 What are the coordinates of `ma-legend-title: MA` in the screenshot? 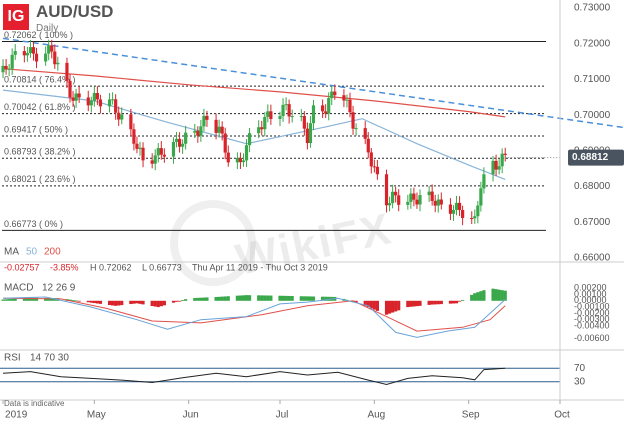 It's located at (11, 252).